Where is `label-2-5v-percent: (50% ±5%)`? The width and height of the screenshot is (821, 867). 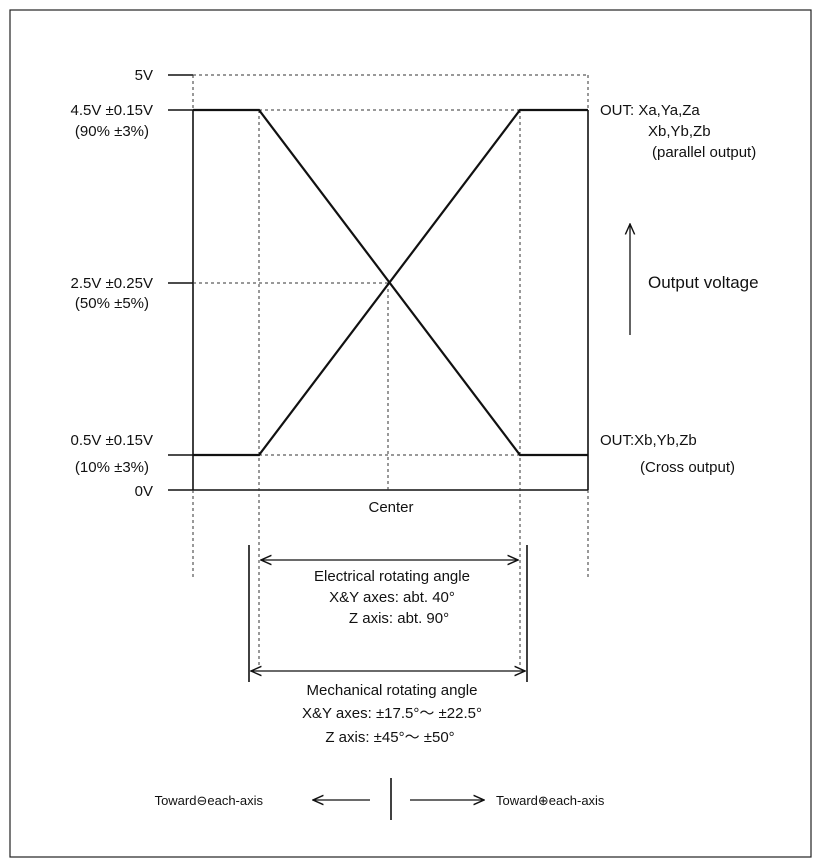
label-2-5v-percent: (50% ±5%) is located at coordinates (112, 303).